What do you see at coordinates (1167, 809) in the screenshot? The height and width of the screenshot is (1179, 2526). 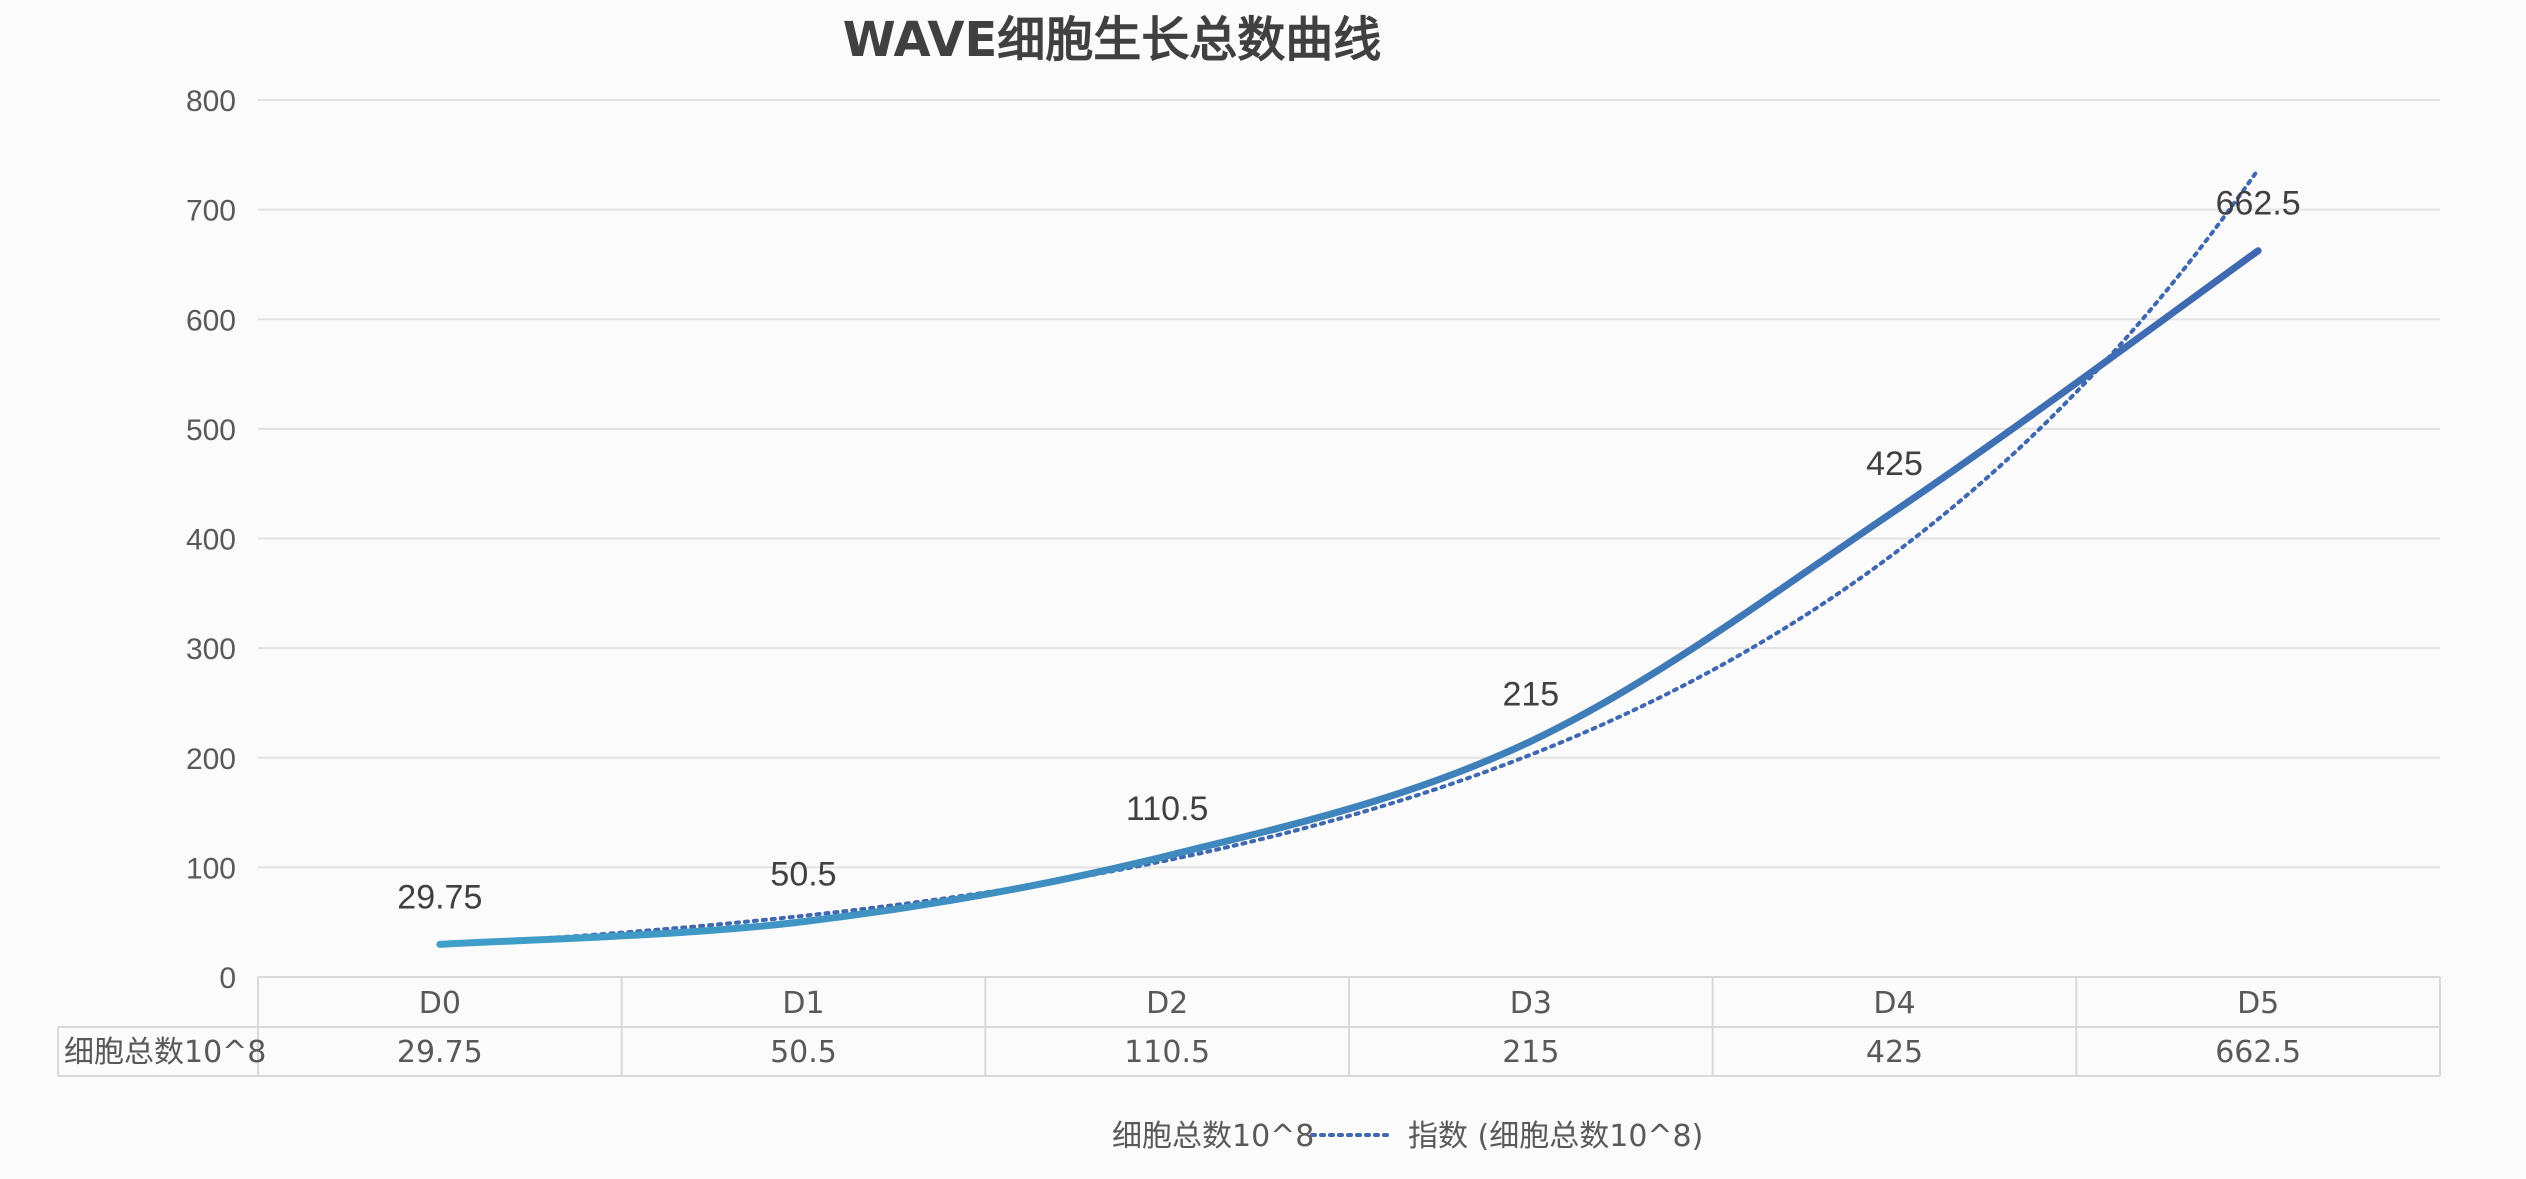 I see `data-label: 110.5` at bounding box center [1167, 809].